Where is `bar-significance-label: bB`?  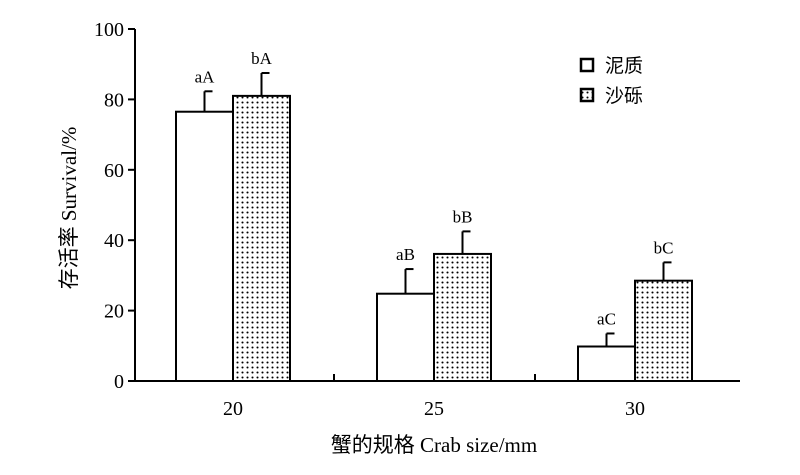 bar-significance-label: bB is located at coordinates (463, 216).